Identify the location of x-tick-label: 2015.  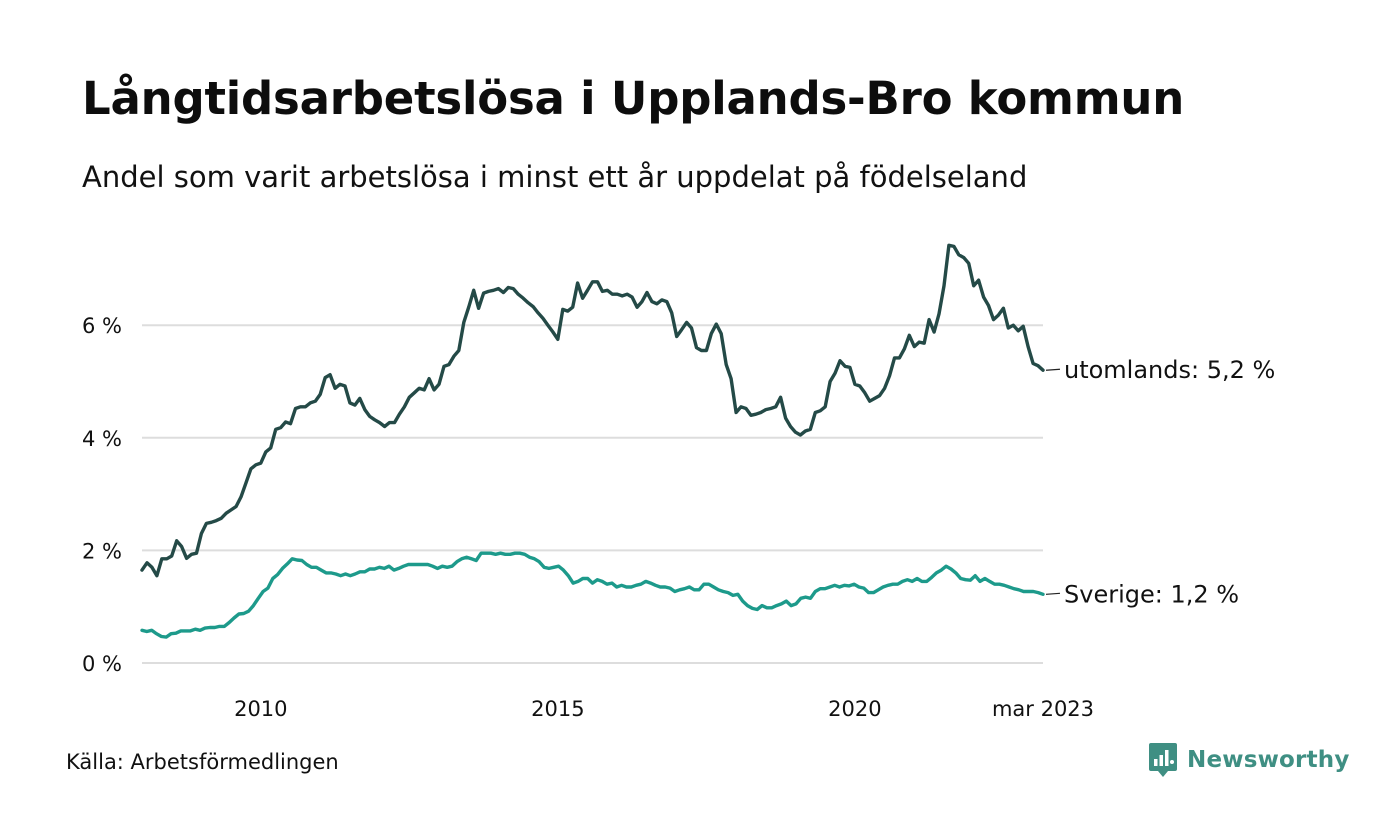
(557, 709).